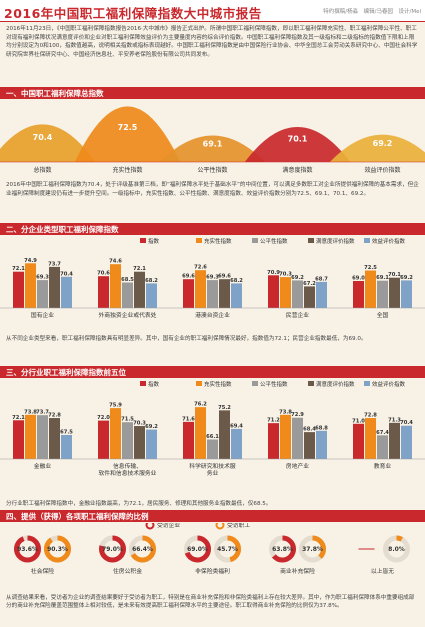 The height and width of the screenshot is (627, 425). What do you see at coordinates (389, 241) in the screenshot?
I see `legend-label: 效益评价指数` at bounding box center [389, 241].